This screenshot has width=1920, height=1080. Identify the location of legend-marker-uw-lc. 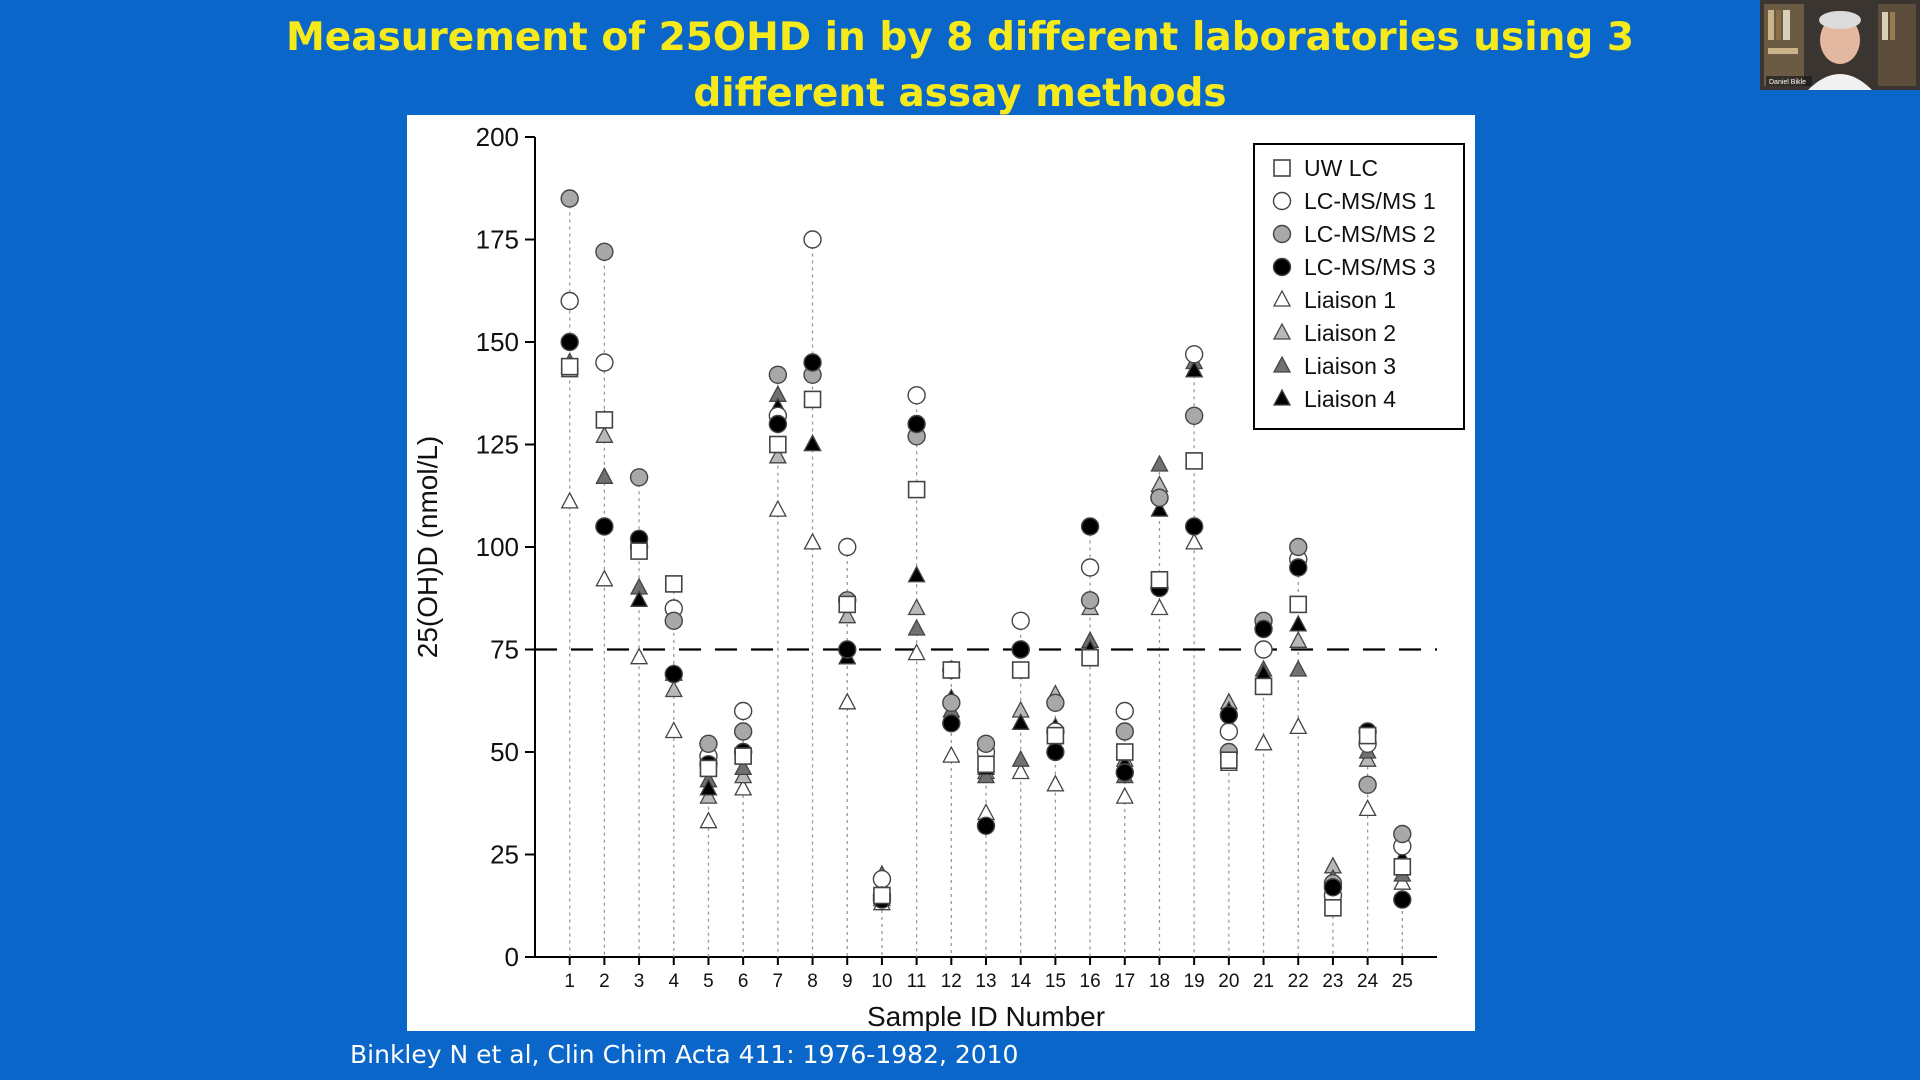
(1282, 168).